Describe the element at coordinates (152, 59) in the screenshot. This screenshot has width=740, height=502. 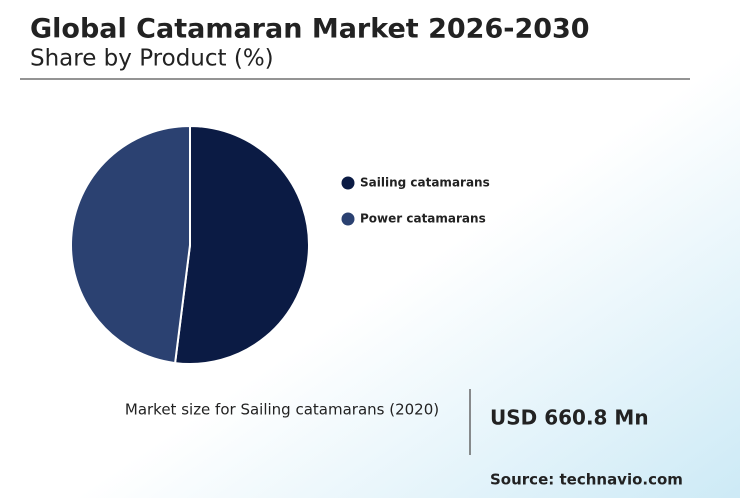
I see `chart-subtitle: Share by Product (%)` at that location.